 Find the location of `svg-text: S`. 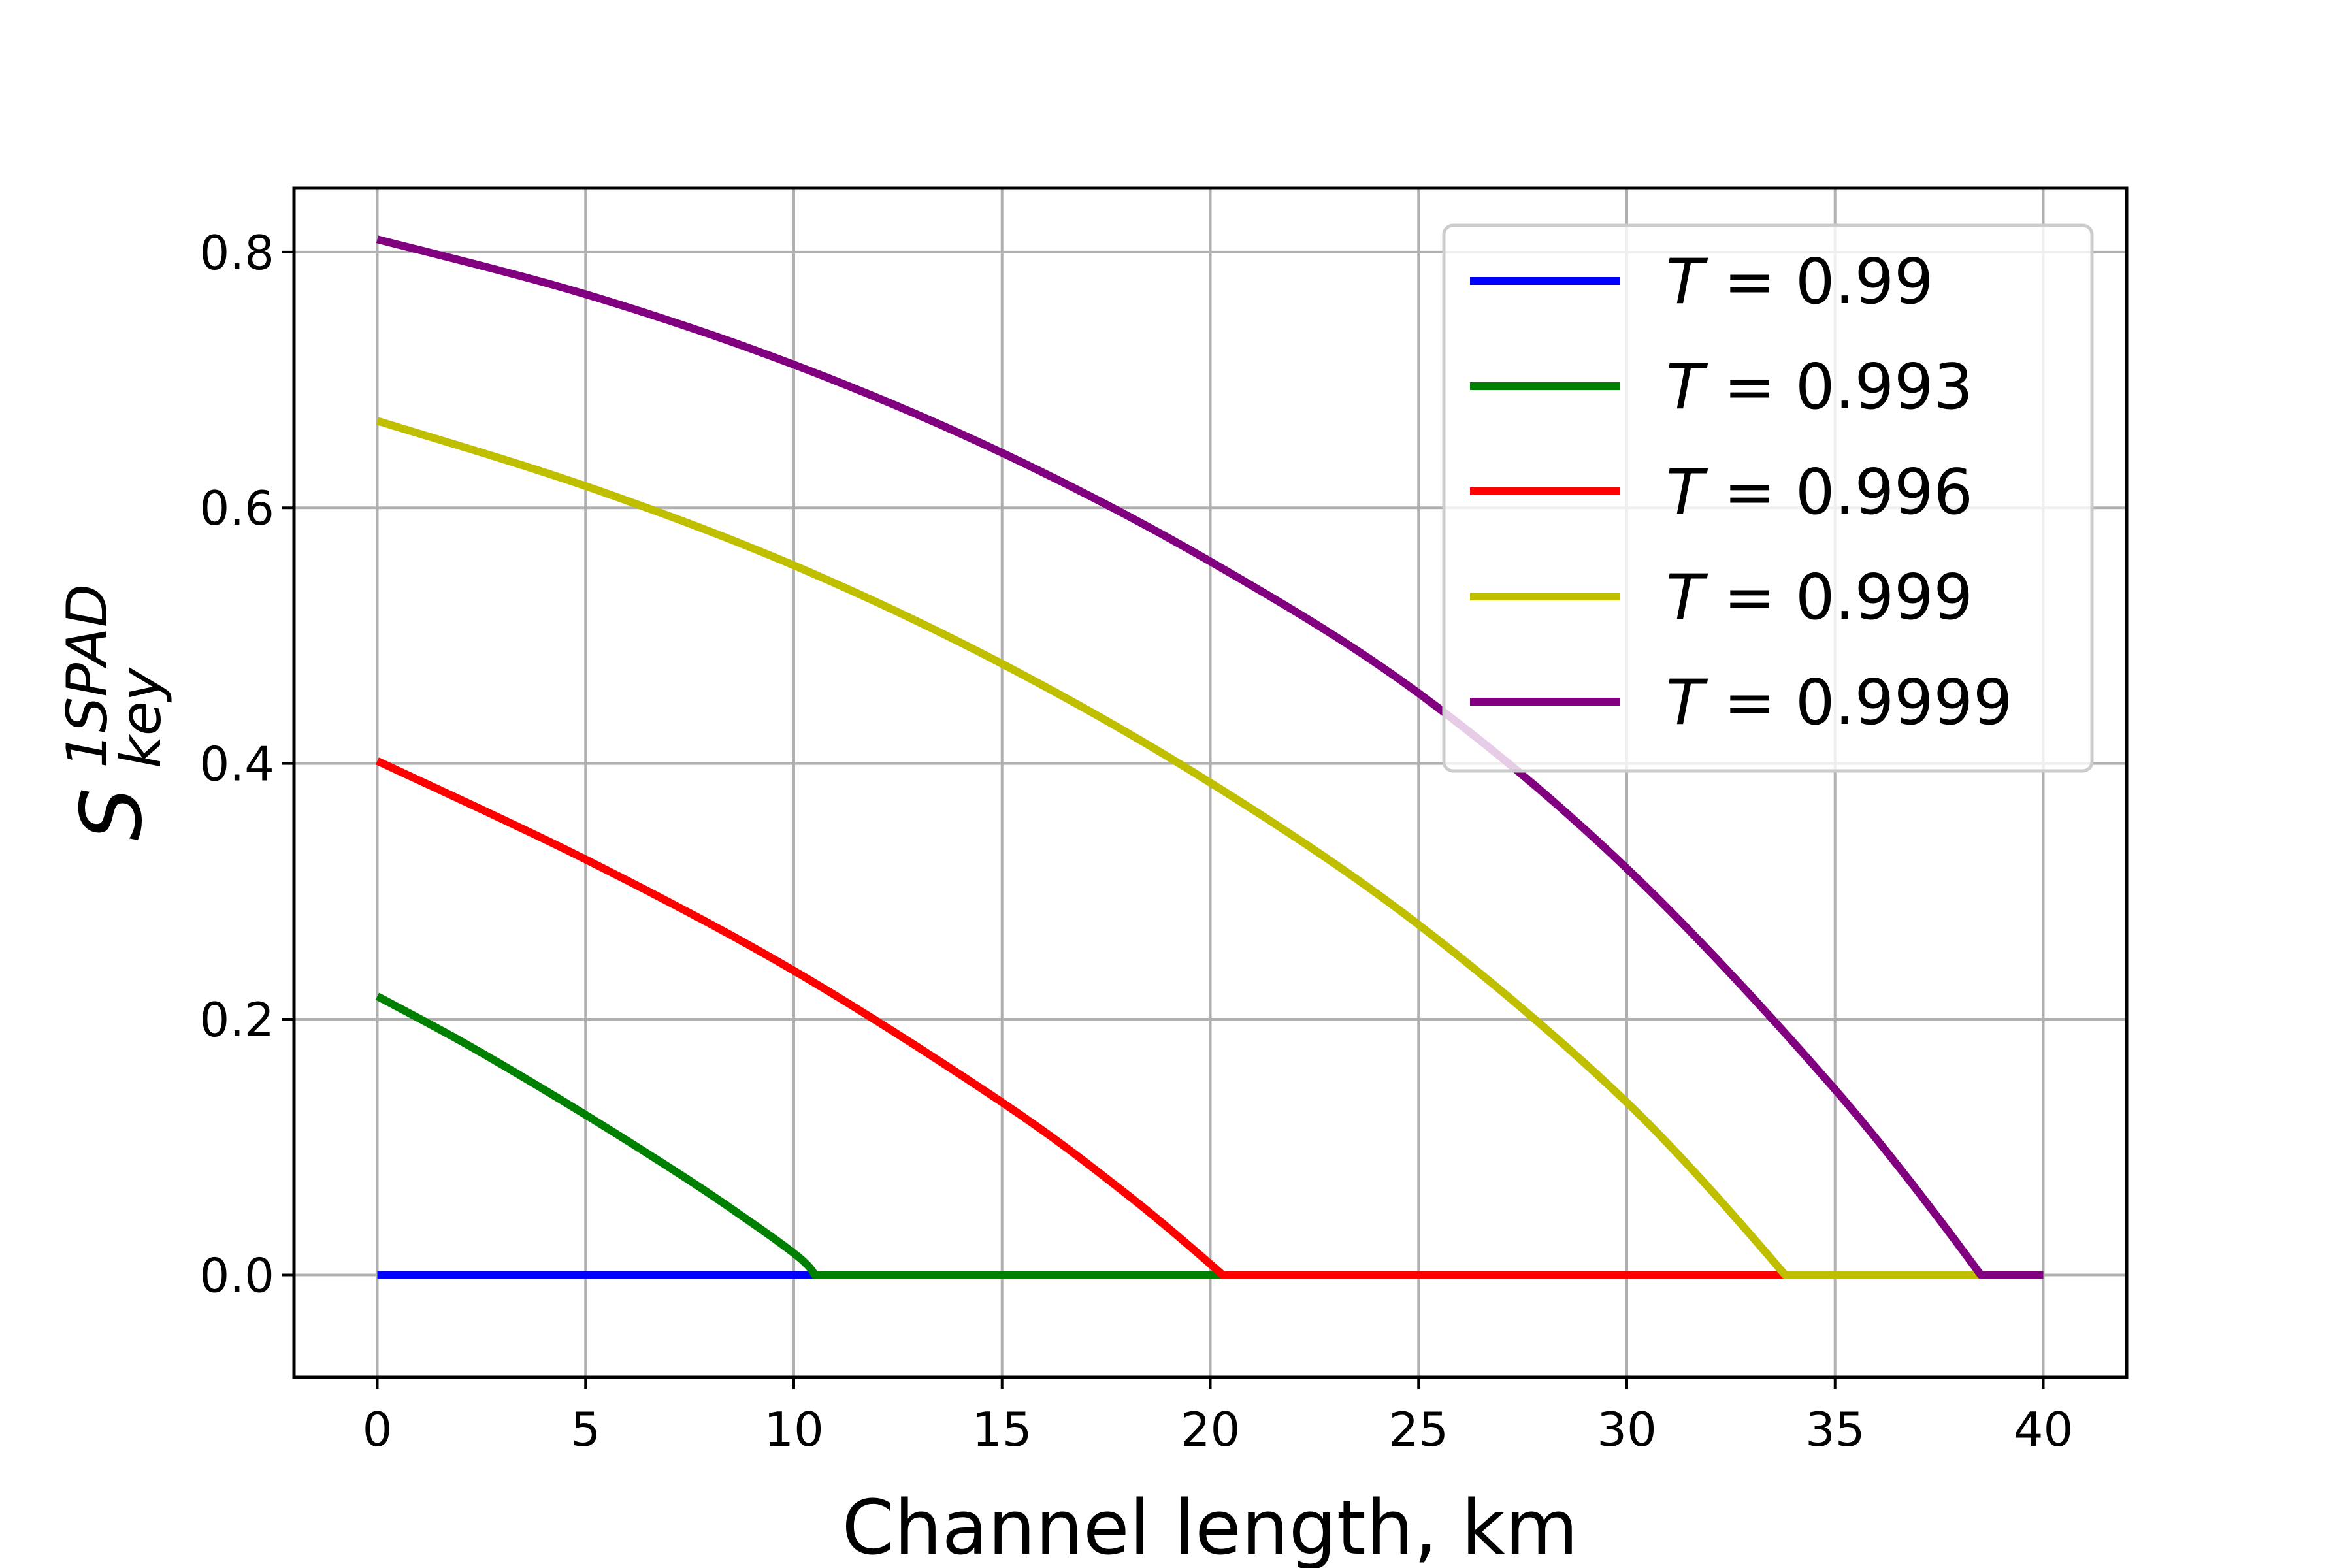

svg-text: S is located at coordinates (112, 813).